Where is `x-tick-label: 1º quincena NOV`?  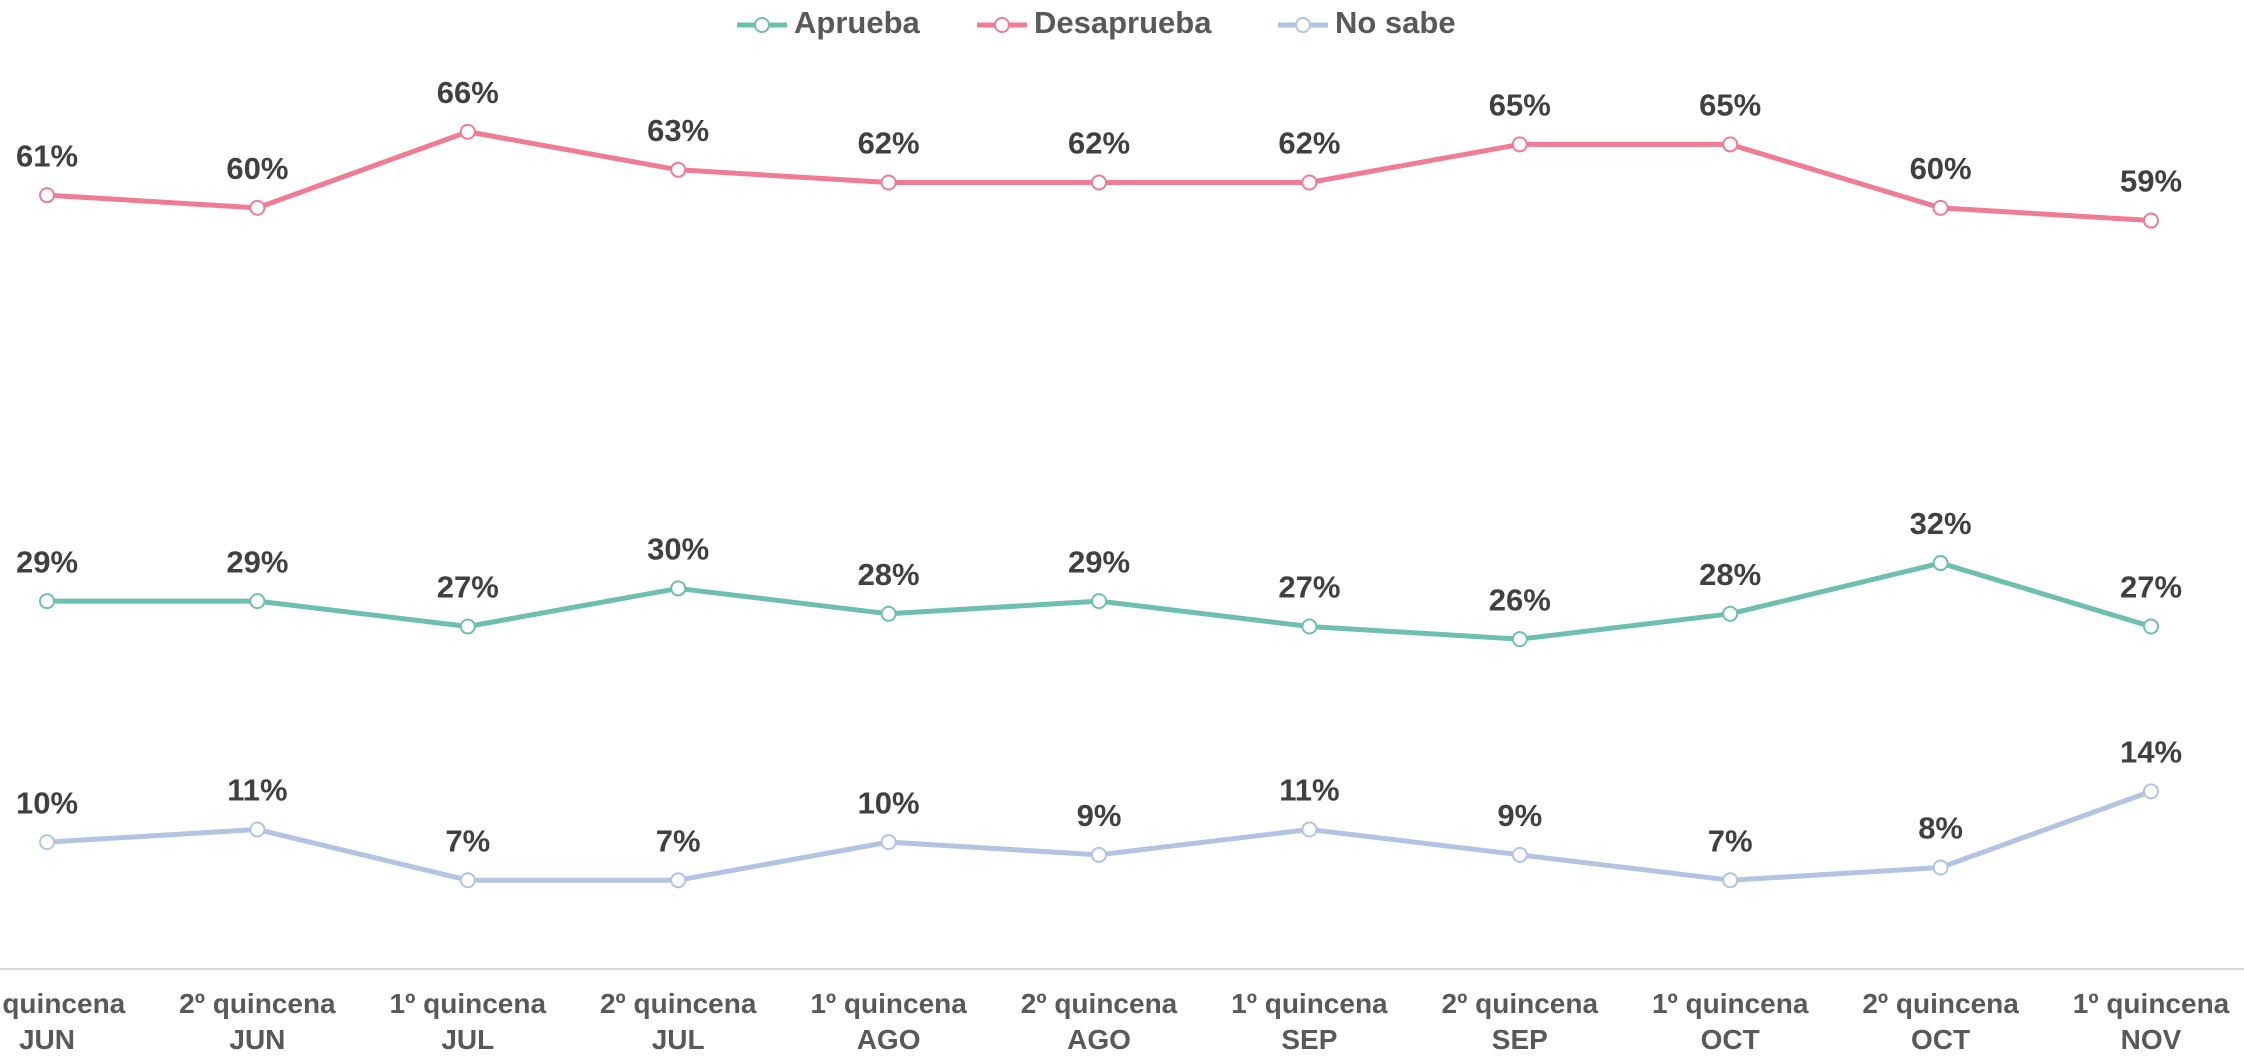 x-tick-label: 1º quincena NOV is located at coordinates (2151, 1021).